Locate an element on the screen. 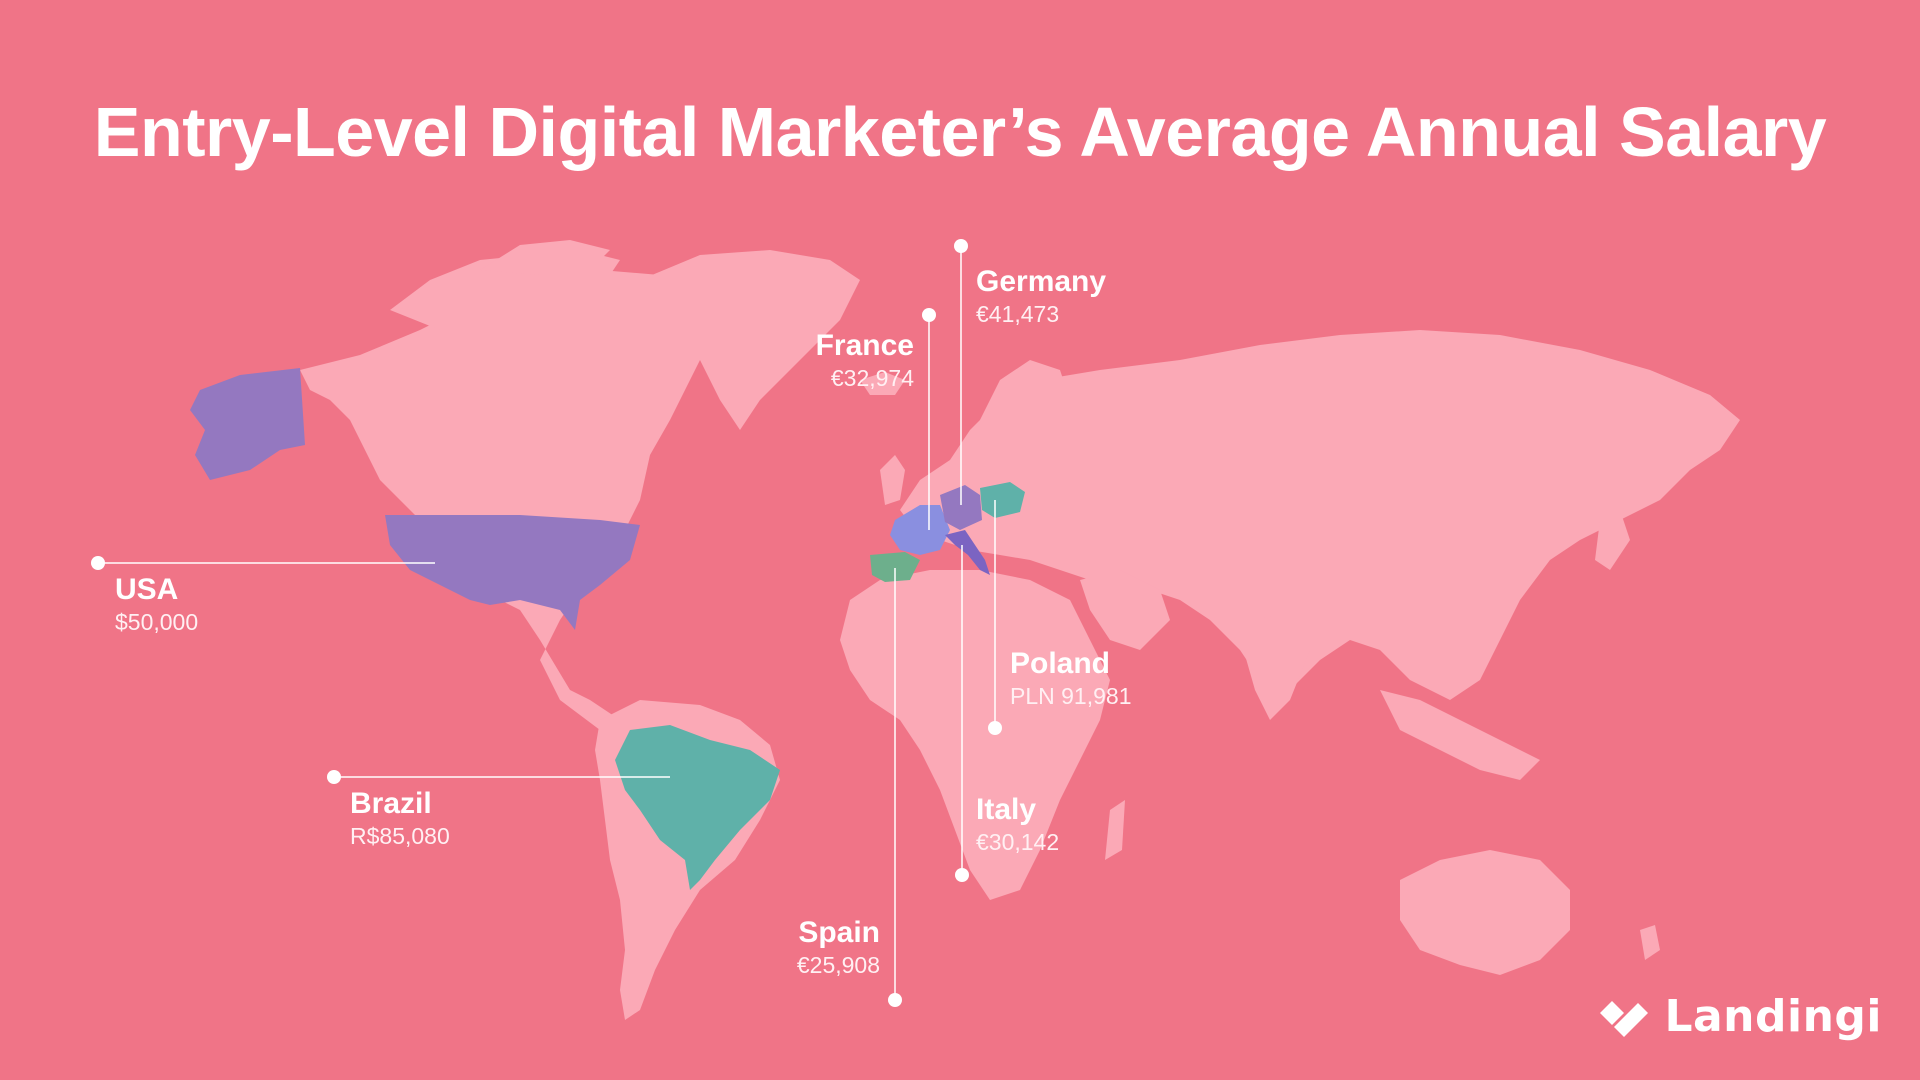  country-salary: R$85,080 is located at coordinates (400, 836).